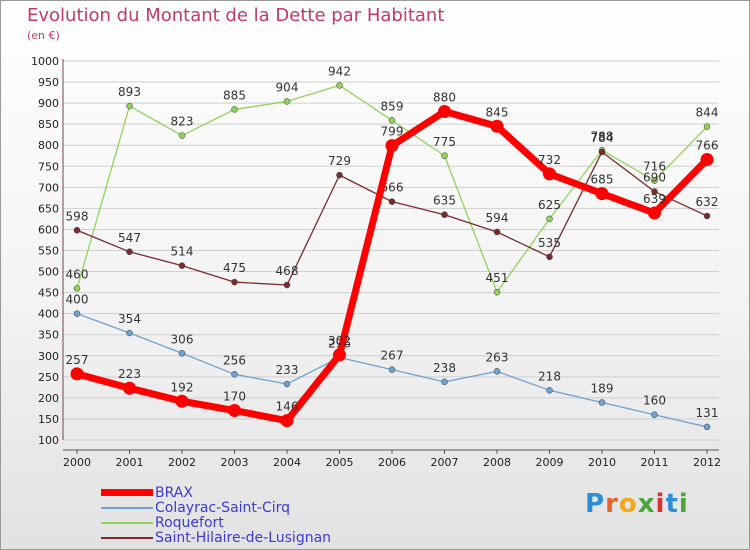 The image size is (750, 550). I want to click on legend-label-saint-hilaire: Saint-Hilaire-de-Lusignan, so click(243, 538).